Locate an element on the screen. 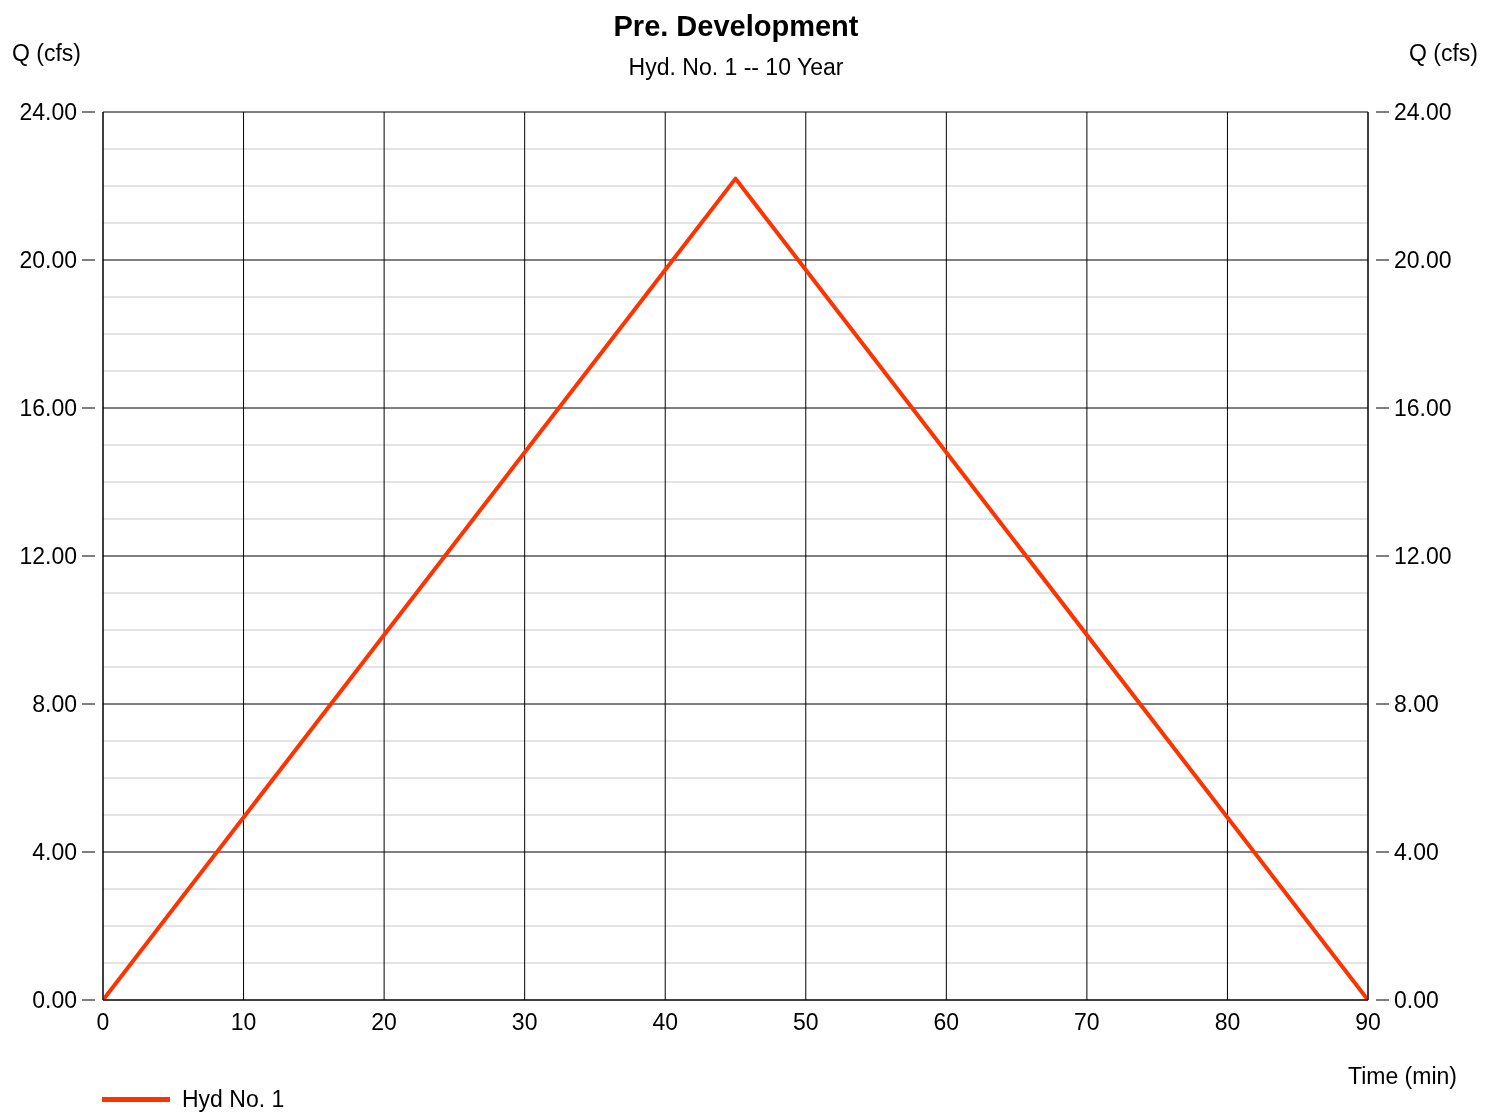  y2-tick-label: 16.00 is located at coordinates (1423, 408).